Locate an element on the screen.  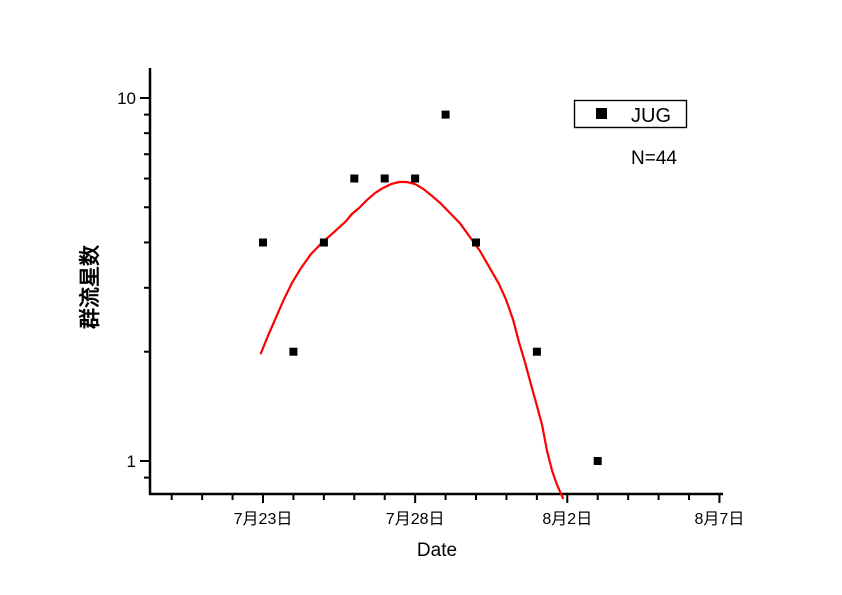
x-tick-label: 8月2日 is located at coordinates (567, 519).